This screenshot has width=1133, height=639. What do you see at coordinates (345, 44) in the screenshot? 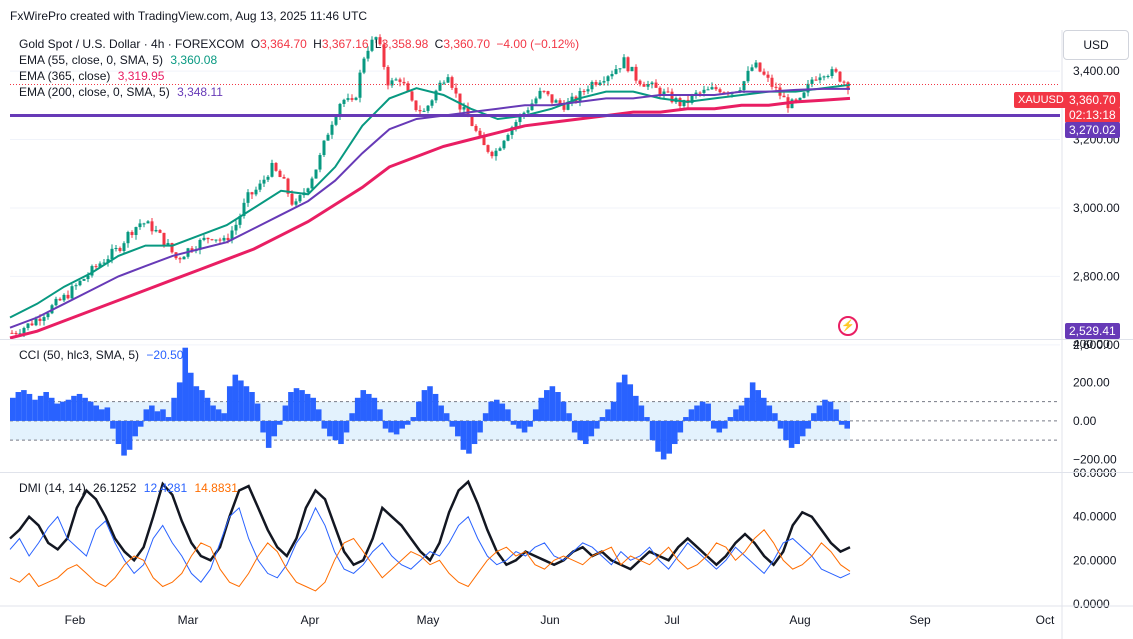
I see `high-value: 3,367.16` at bounding box center [345, 44].